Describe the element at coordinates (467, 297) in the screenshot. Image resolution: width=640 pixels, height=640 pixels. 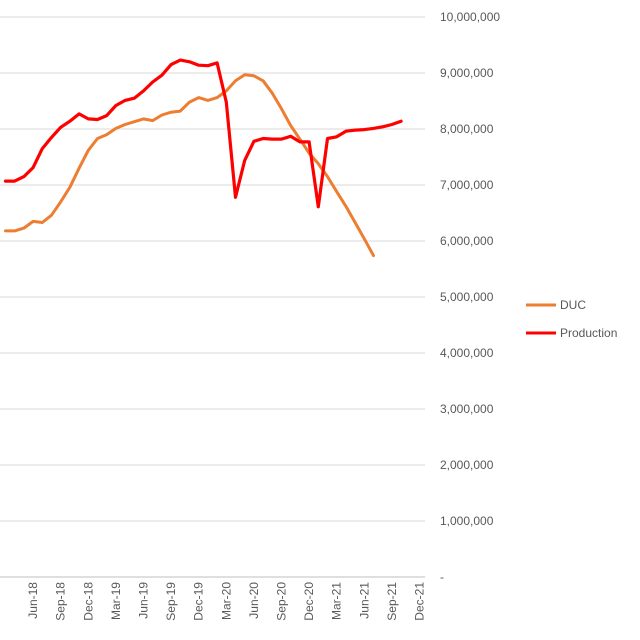
I see `y-tick-label-5: 5,000,000` at that location.